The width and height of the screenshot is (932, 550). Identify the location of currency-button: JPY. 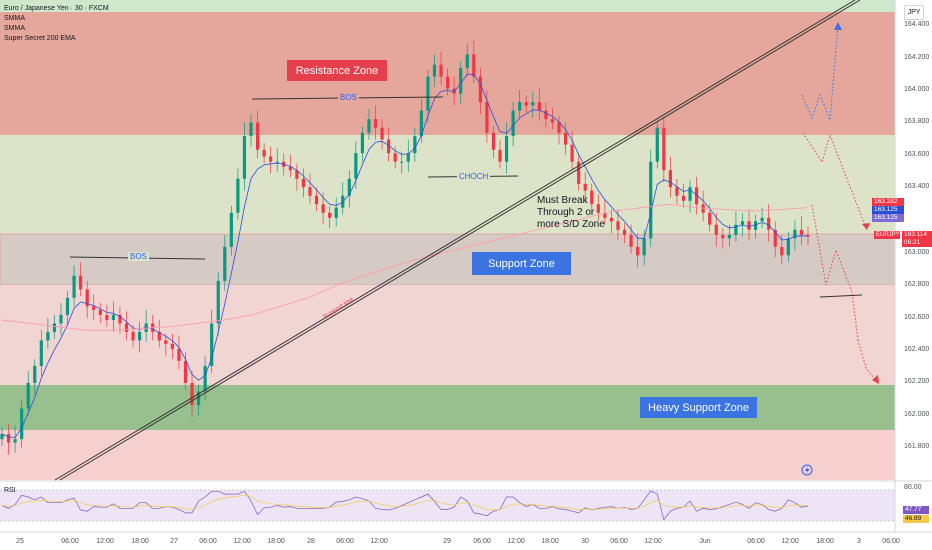
(914, 12).